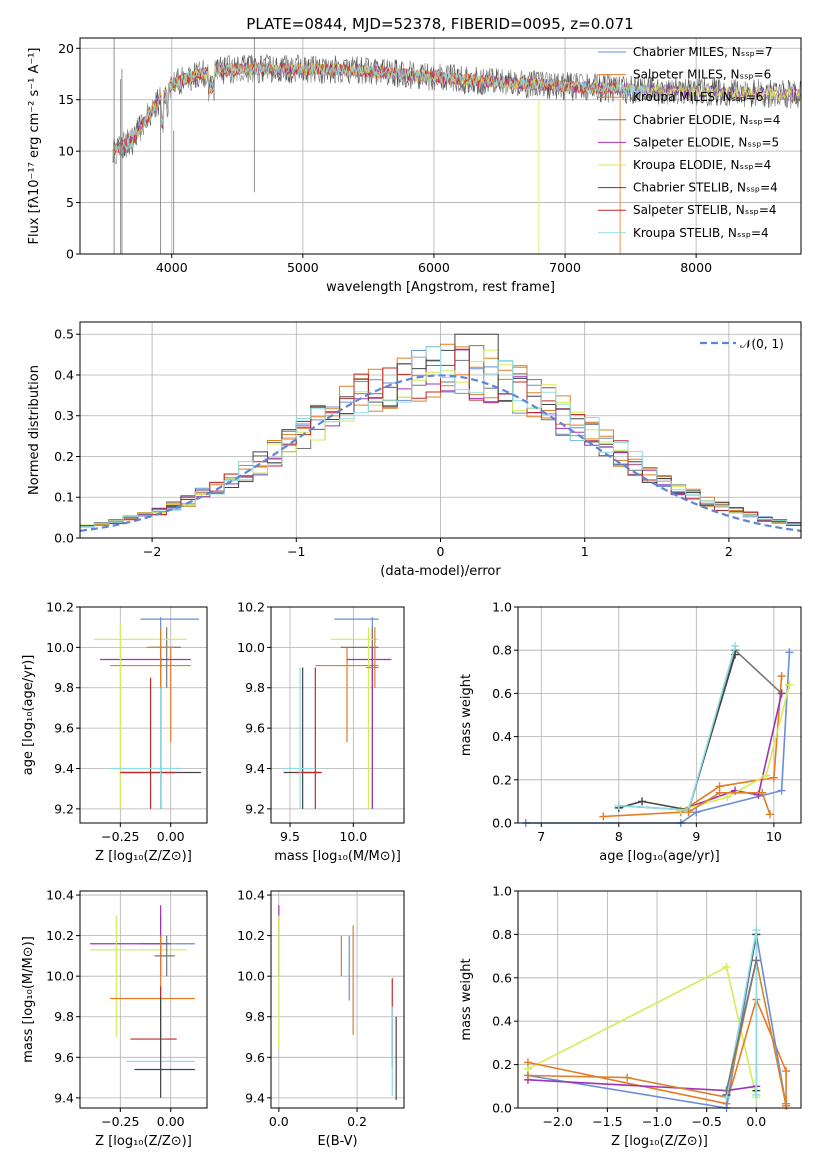  I want to click on x-tick-label: −0.5, so click(706, 1121).